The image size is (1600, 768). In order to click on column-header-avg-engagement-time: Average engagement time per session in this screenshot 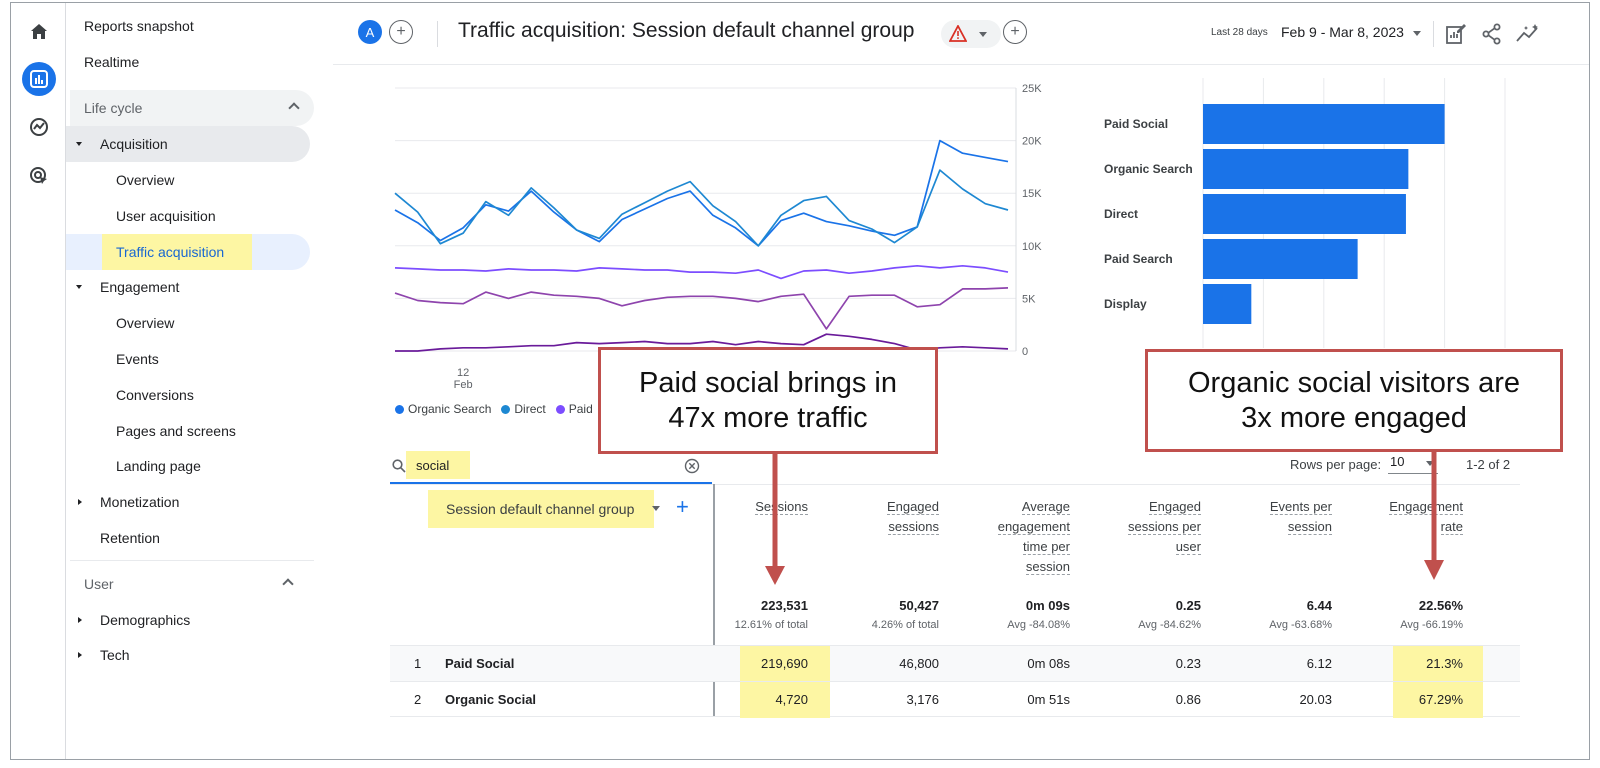, I will do `click(1015, 537)`.